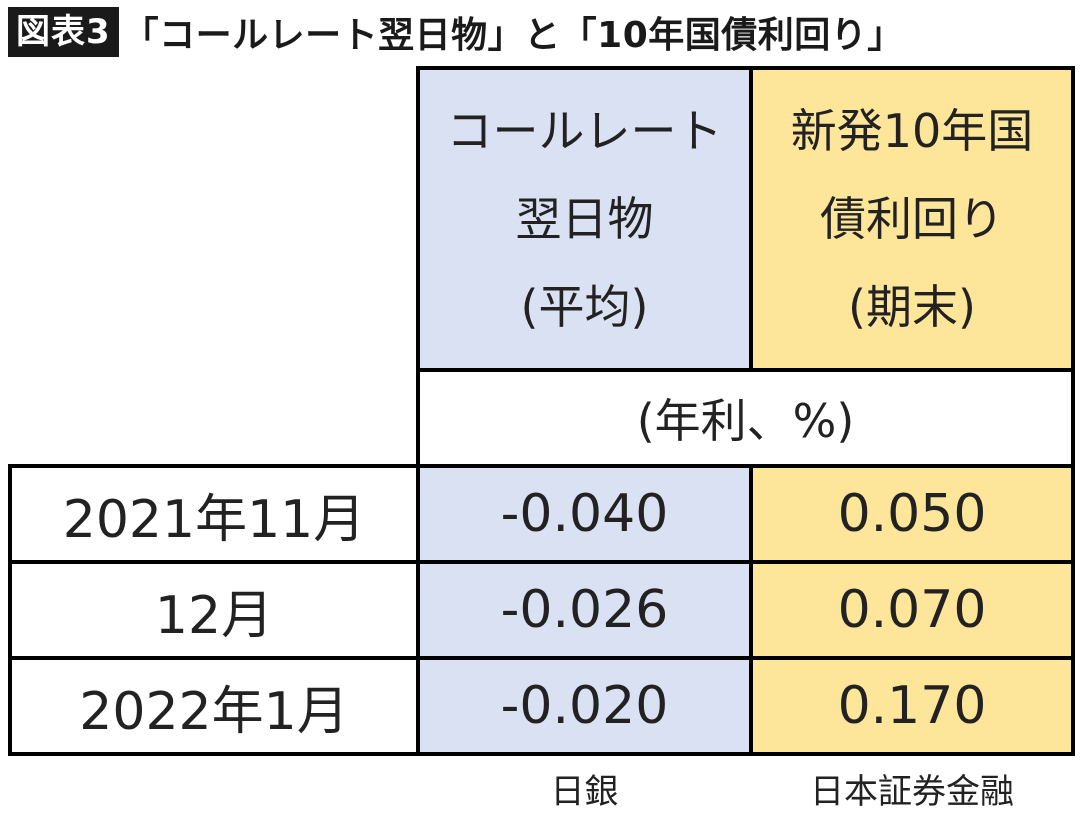 The height and width of the screenshot is (813, 1080). I want to click on column-header-jgb-yield: 新発10年国 債利回り (期末), so click(912, 219).